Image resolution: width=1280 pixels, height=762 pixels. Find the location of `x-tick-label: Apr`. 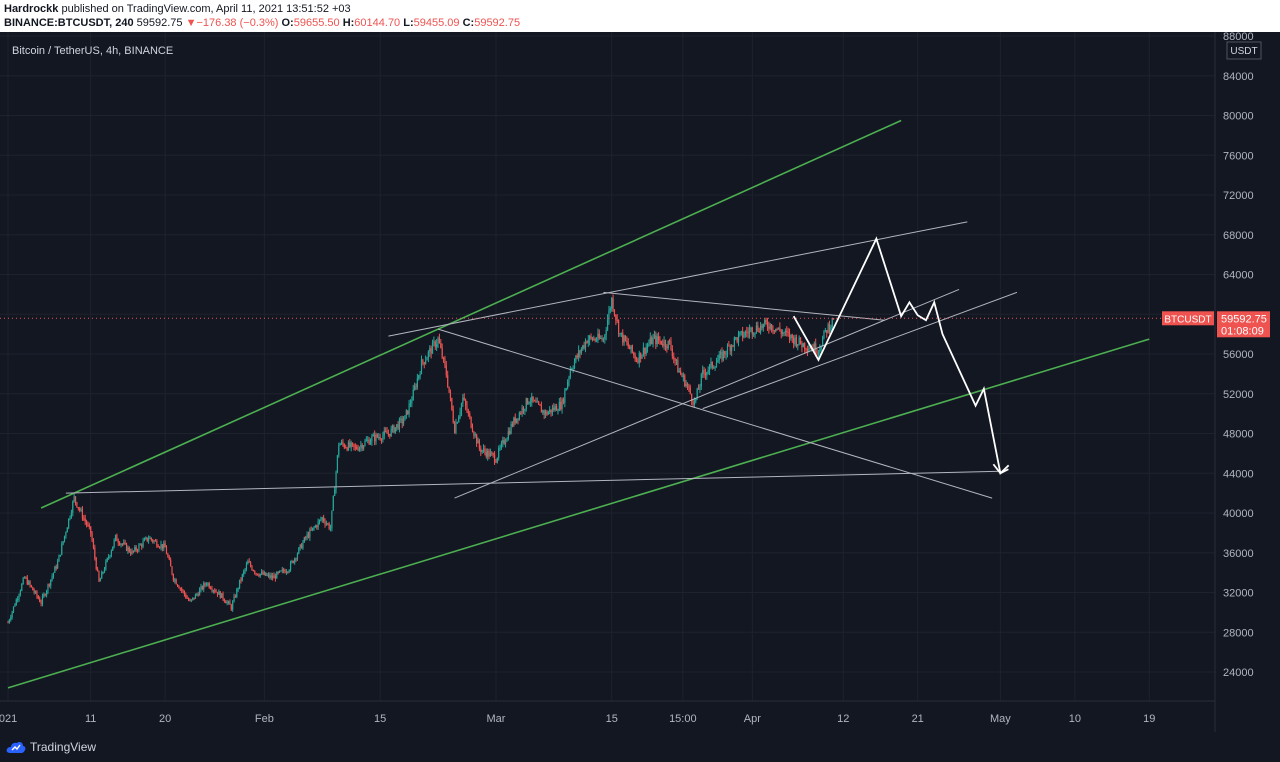

x-tick-label: Apr is located at coordinates (752, 719).